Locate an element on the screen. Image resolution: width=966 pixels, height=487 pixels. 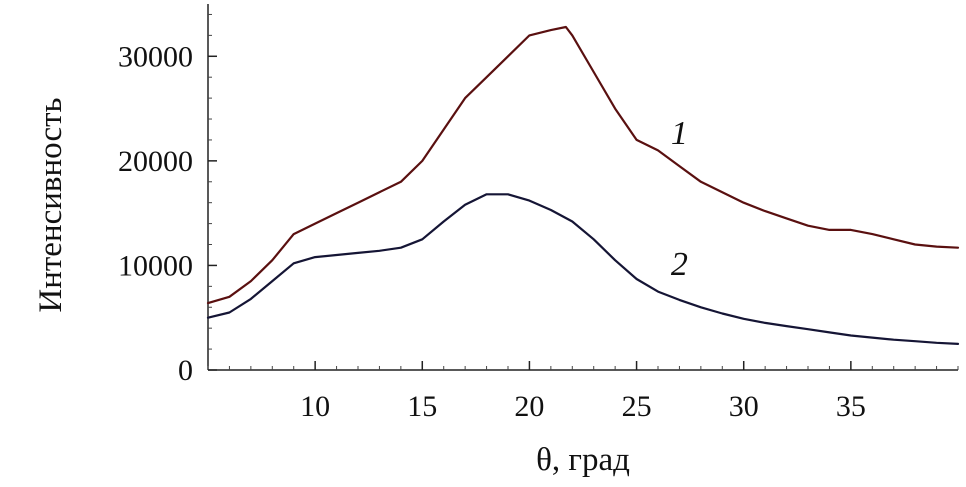
y-tick-label: 10000 is located at coordinates (155, 265).